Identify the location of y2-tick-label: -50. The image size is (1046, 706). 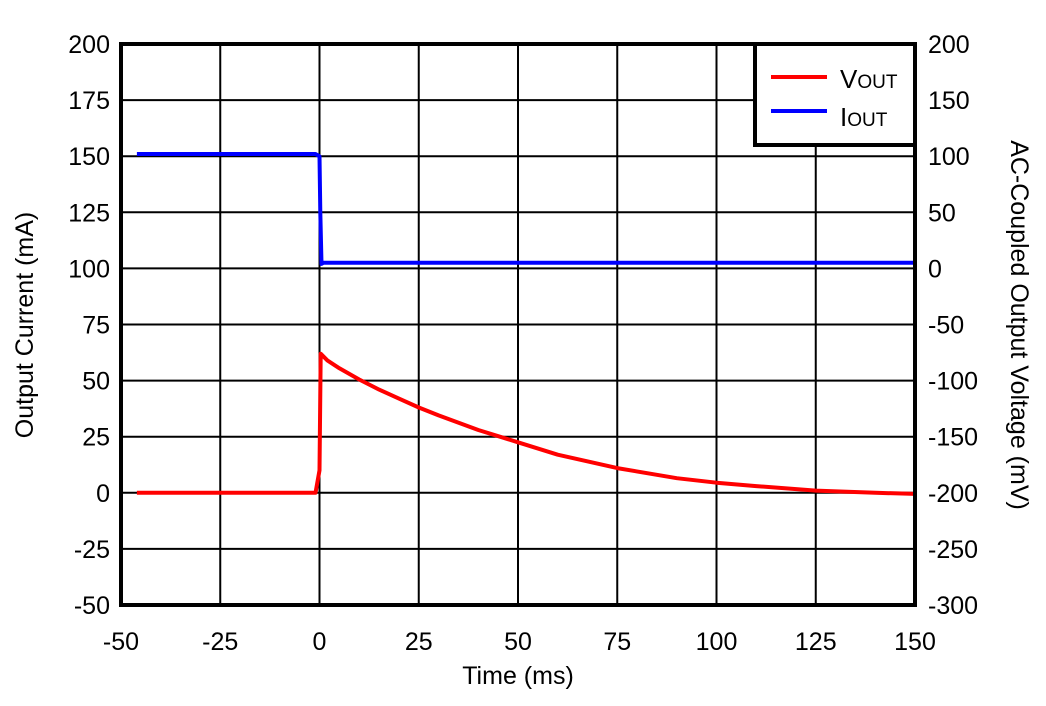
(946, 326).